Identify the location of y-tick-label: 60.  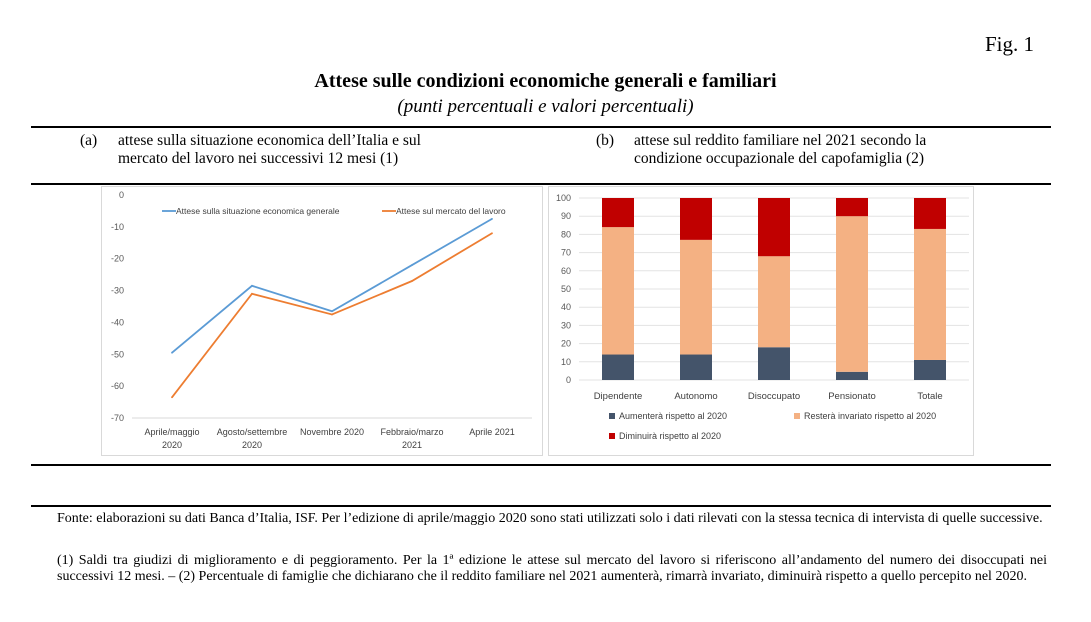
(566, 271).